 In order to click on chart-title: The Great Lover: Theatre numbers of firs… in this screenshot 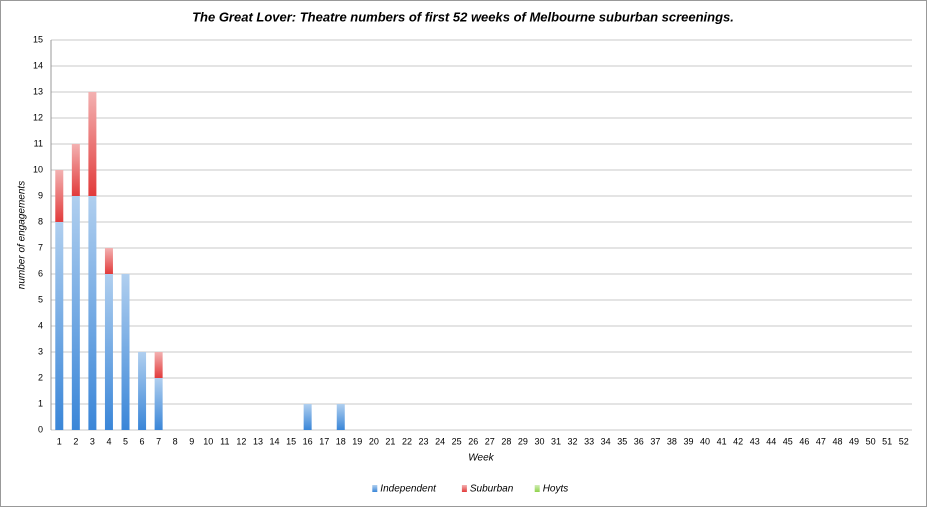, I will do `click(463, 16)`.